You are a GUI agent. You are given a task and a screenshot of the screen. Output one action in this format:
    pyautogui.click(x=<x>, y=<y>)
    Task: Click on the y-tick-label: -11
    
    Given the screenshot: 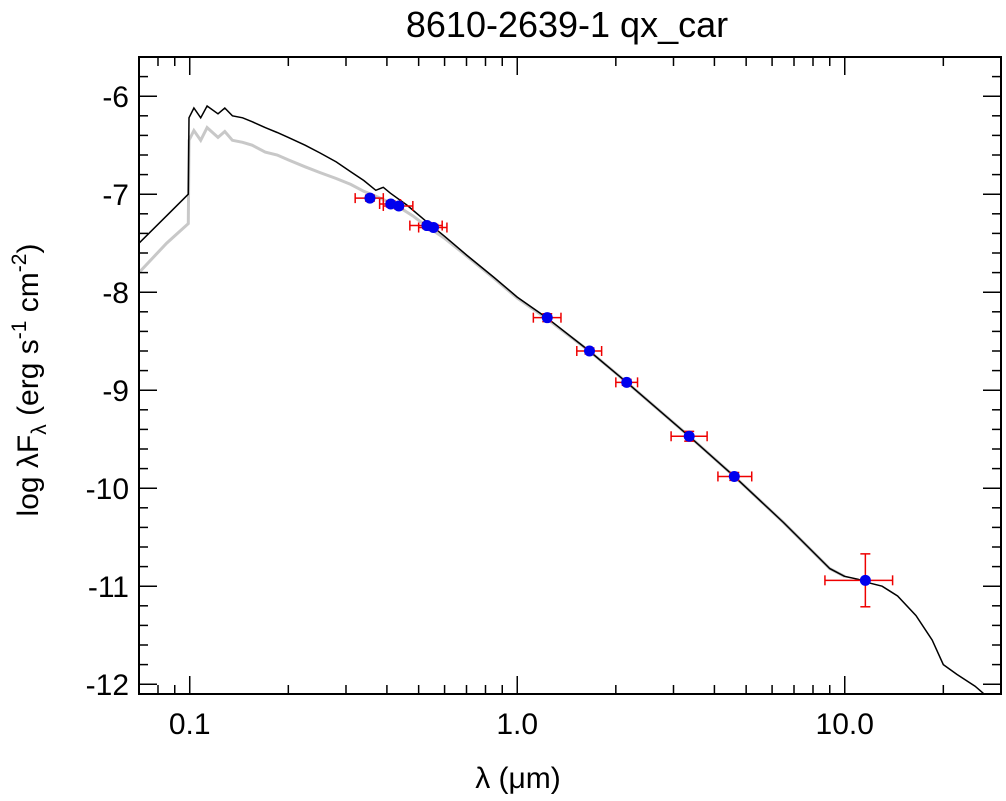 What is the action you would take?
    pyautogui.click(x=108, y=587)
    